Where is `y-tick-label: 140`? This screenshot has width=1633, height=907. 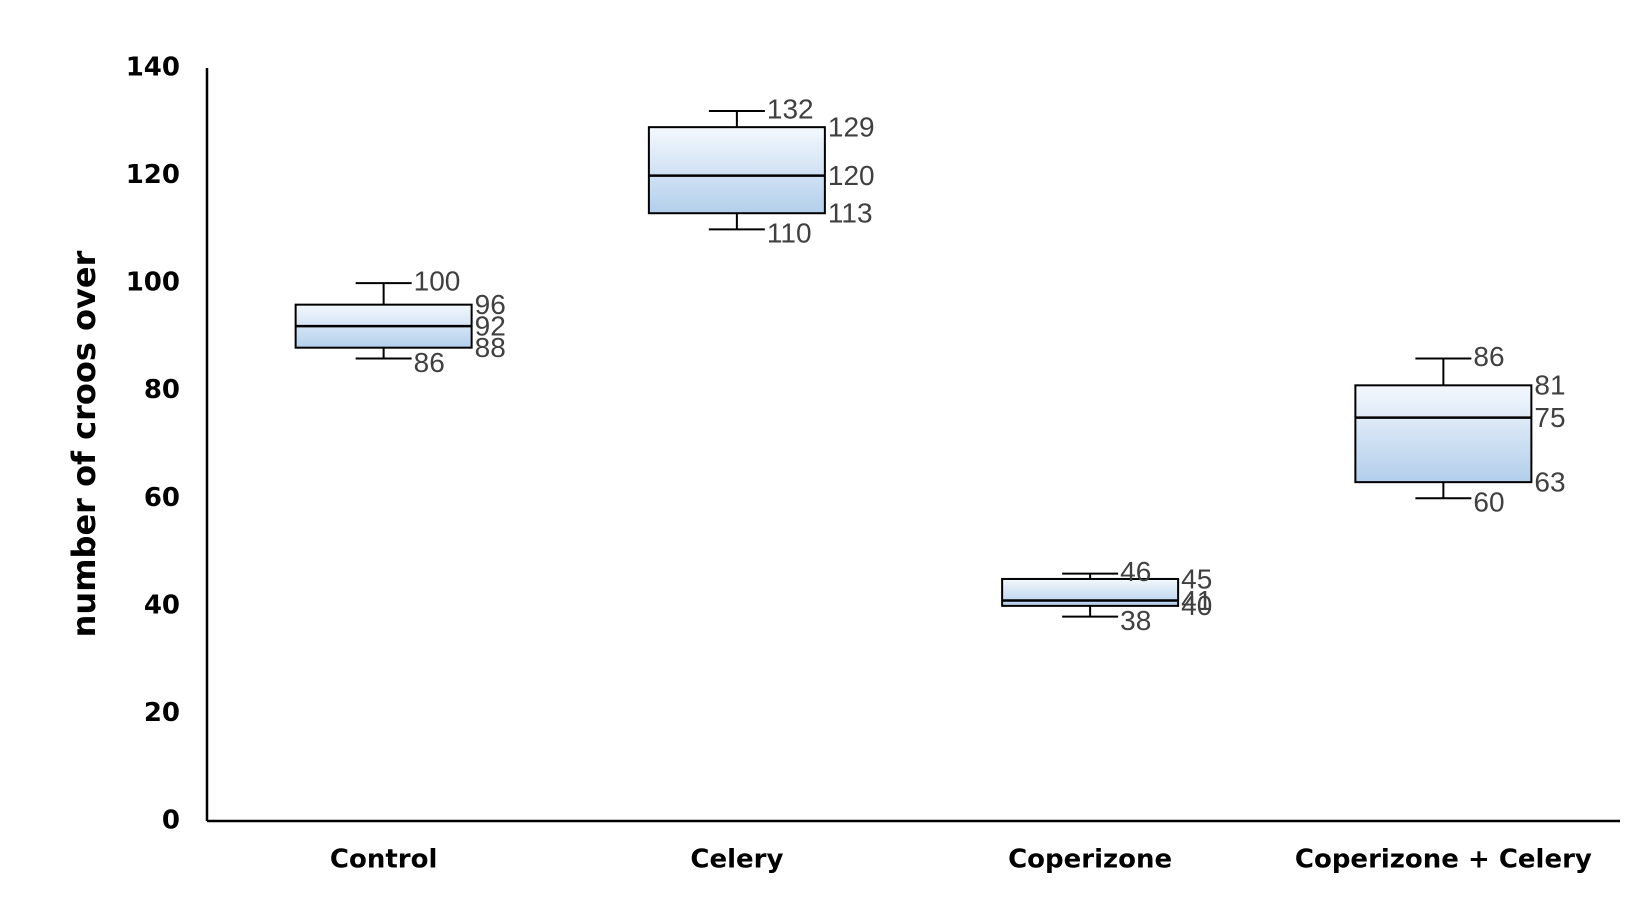
y-tick-label: 140 is located at coordinates (153, 68).